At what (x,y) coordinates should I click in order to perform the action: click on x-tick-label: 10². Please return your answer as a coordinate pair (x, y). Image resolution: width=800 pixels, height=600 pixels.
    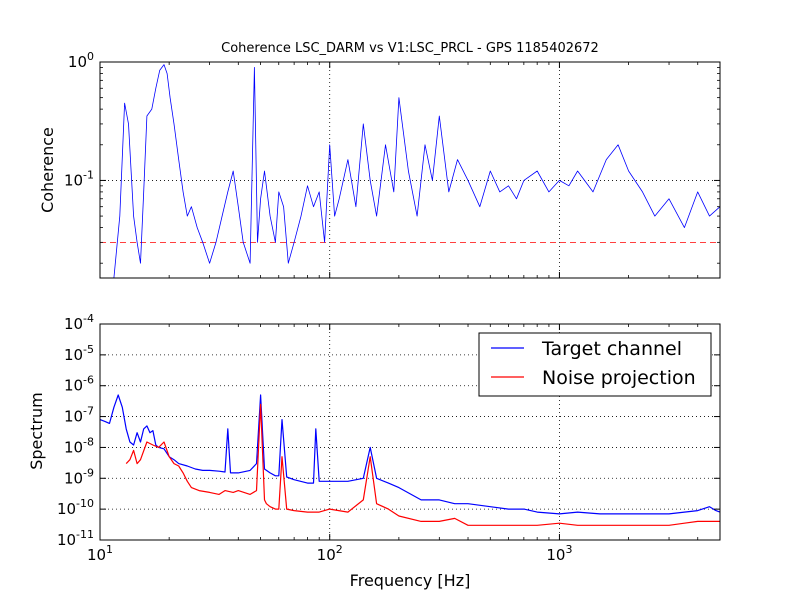
    Looking at the image, I should click on (330, 553).